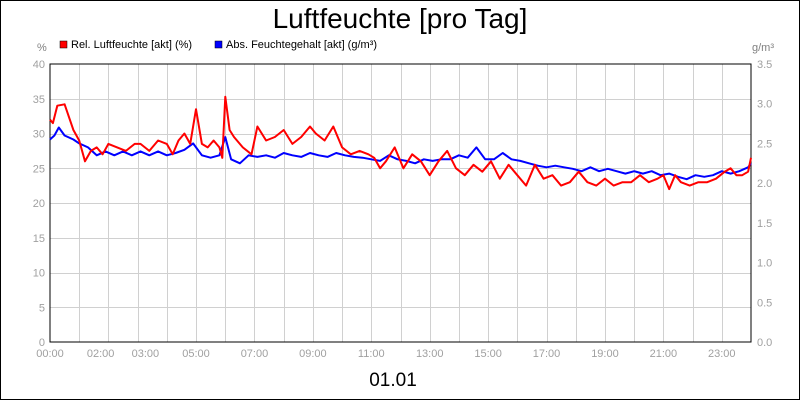  Describe the element at coordinates (39, 239) in the screenshot. I see `y-left-tick-label: 15` at that location.